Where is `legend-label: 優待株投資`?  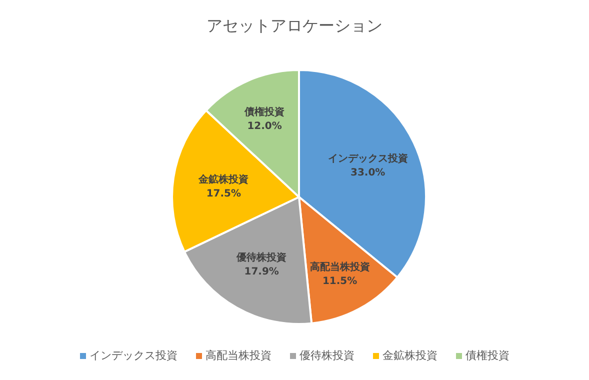
legend-label: 優待株投資 is located at coordinates (326, 355).